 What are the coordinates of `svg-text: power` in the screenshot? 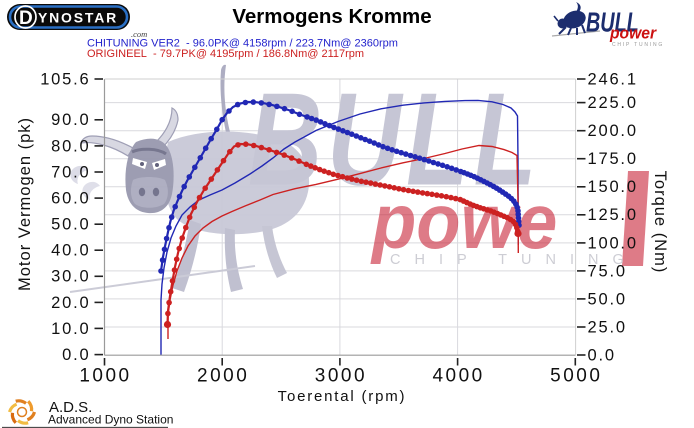 It's located at (633, 33).